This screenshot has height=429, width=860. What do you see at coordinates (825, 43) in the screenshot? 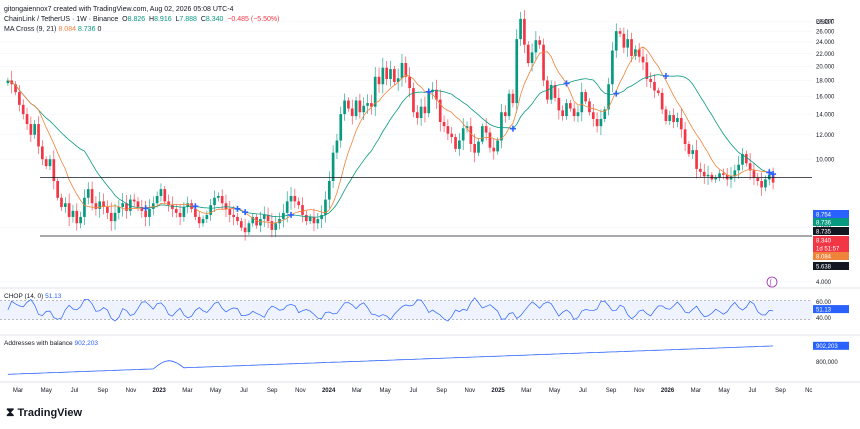
I see `price-tick: 24.000` at bounding box center [825, 43].